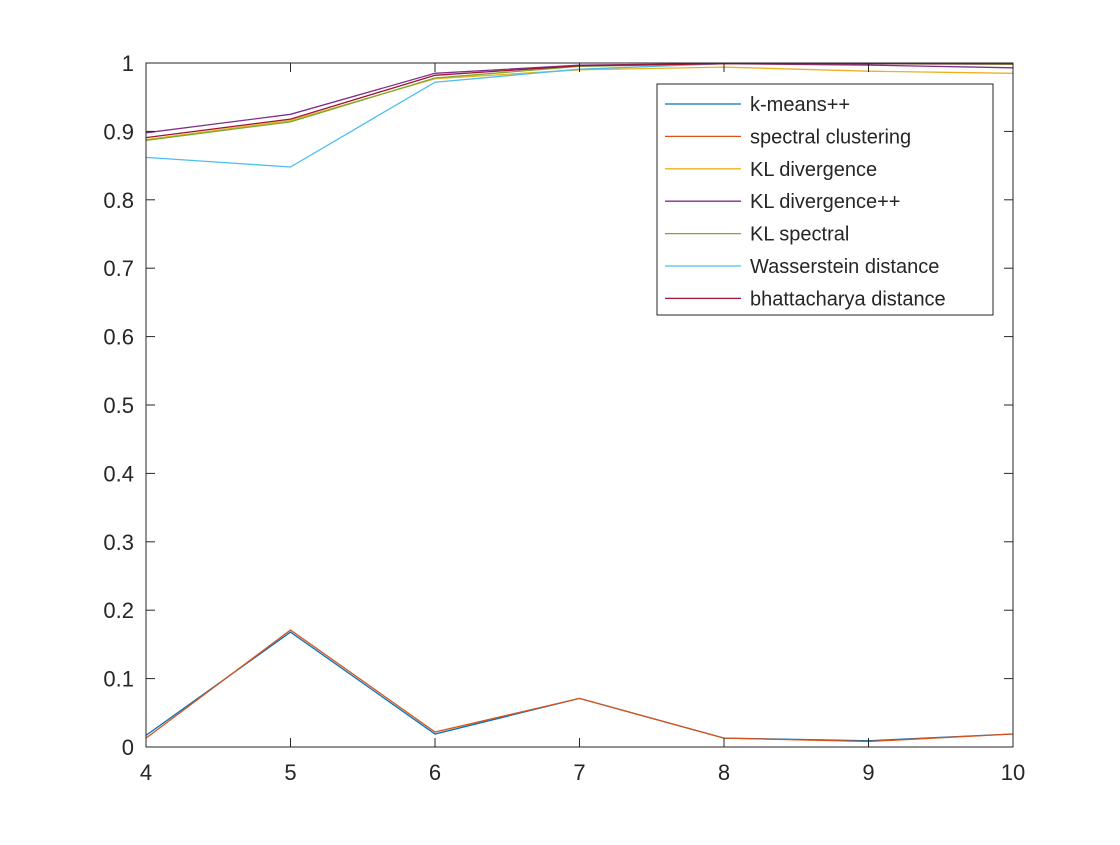  What do you see at coordinates (118, 405) in the screenshot?
I see `y-tick-label: 0.5` at bounding box center [118, 405].